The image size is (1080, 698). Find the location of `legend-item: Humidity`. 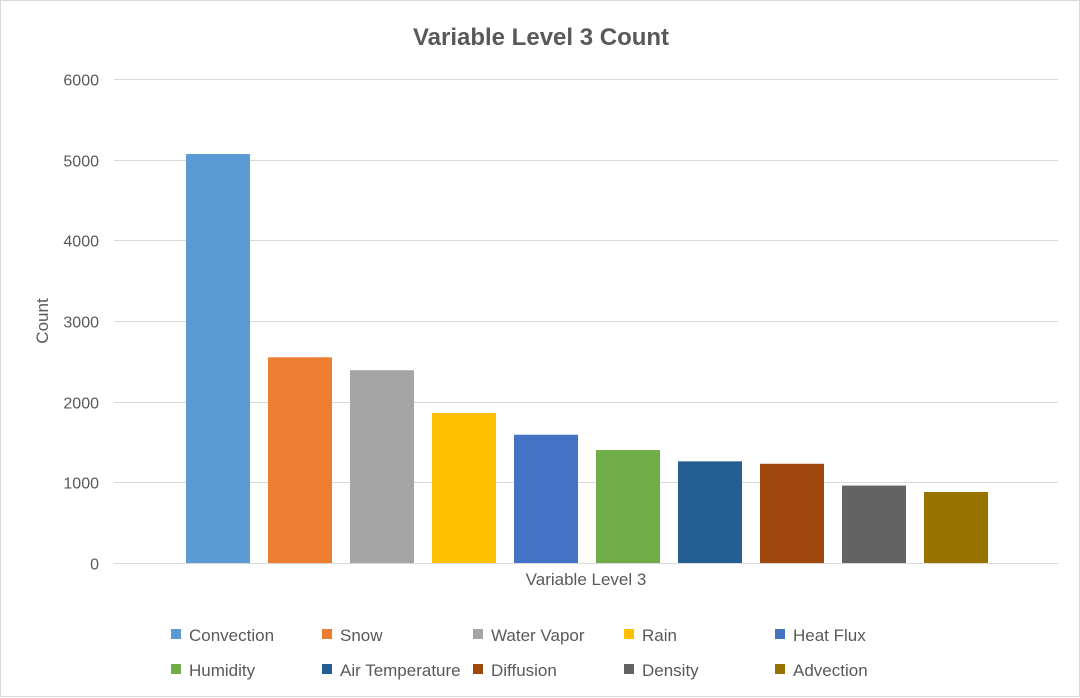

legend-item: Humidity is located at coordinates (213, 670).